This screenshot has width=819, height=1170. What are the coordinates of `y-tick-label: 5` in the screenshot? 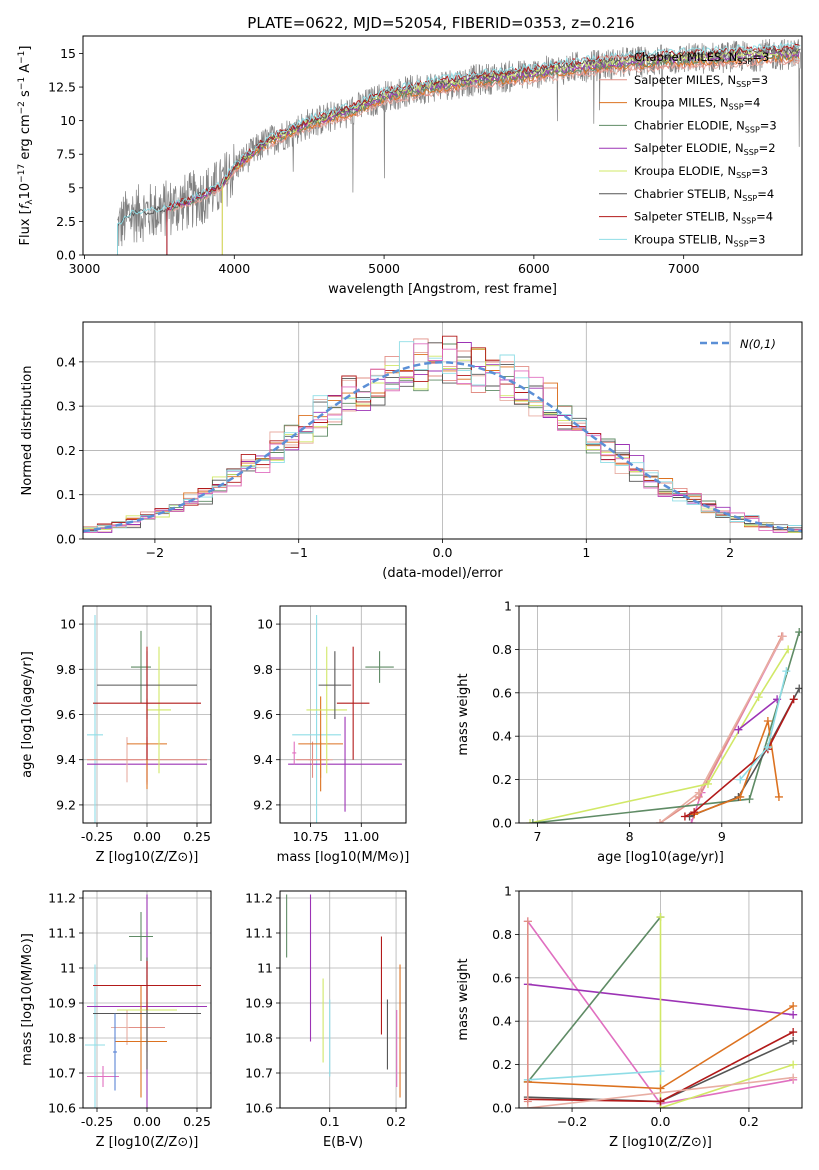 It's located at (72, 187).